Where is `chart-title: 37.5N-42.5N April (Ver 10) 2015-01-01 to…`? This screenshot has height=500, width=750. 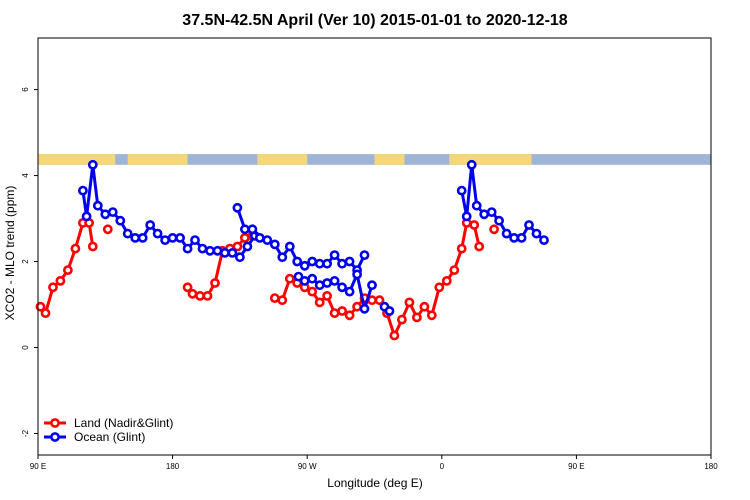 chart-title: 37.5N-42.5N April (Ver 10) 2015-01-01 to… is located at coordinates (375, 20).